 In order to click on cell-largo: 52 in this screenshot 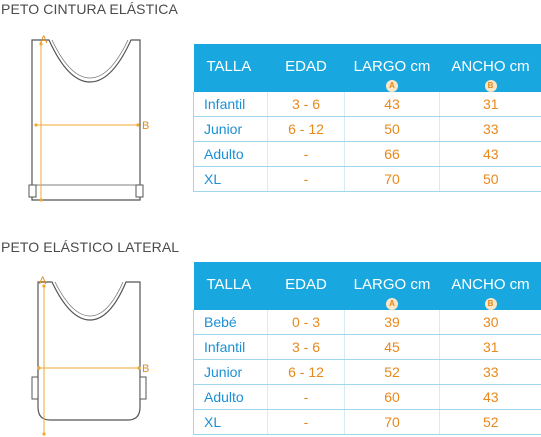, I will do `click(392, 372)`.